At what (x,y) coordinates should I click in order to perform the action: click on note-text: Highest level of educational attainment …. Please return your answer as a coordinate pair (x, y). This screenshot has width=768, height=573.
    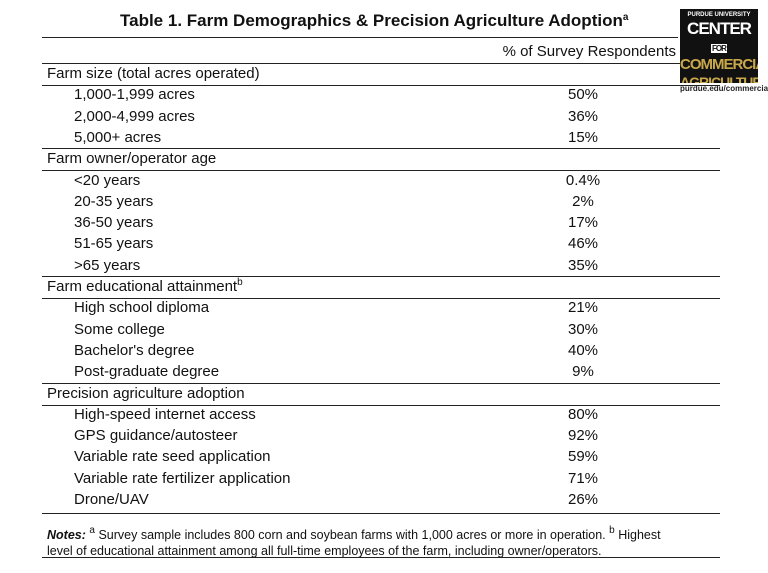
    Looking at the image, I should click on (354, 543).